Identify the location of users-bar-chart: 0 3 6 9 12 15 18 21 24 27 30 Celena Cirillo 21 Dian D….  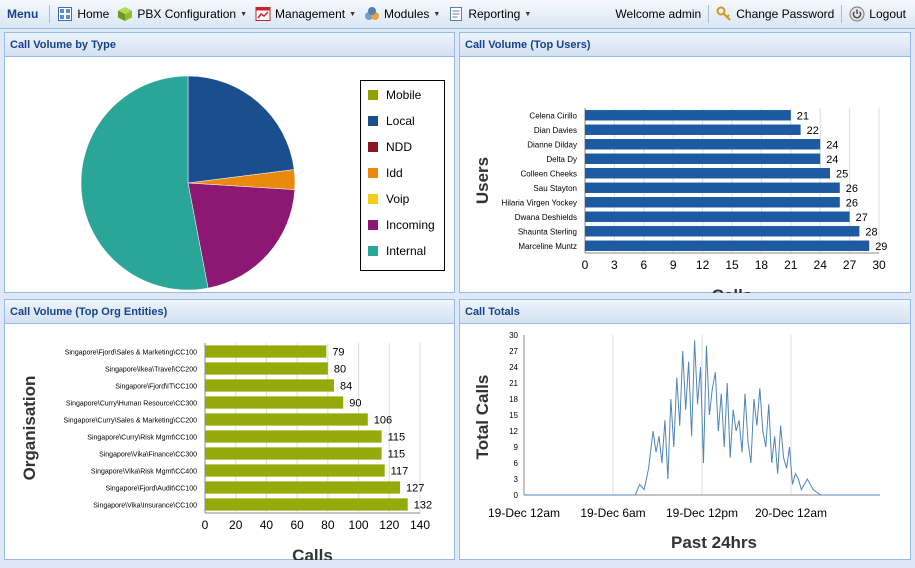
(680, 200).